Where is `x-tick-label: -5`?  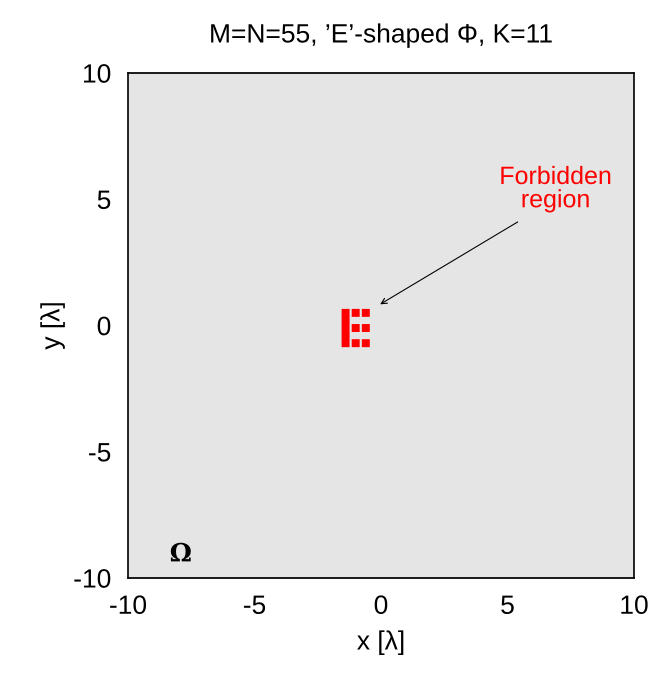 x-tick-label: -5 is located at coordinates (255, 605).